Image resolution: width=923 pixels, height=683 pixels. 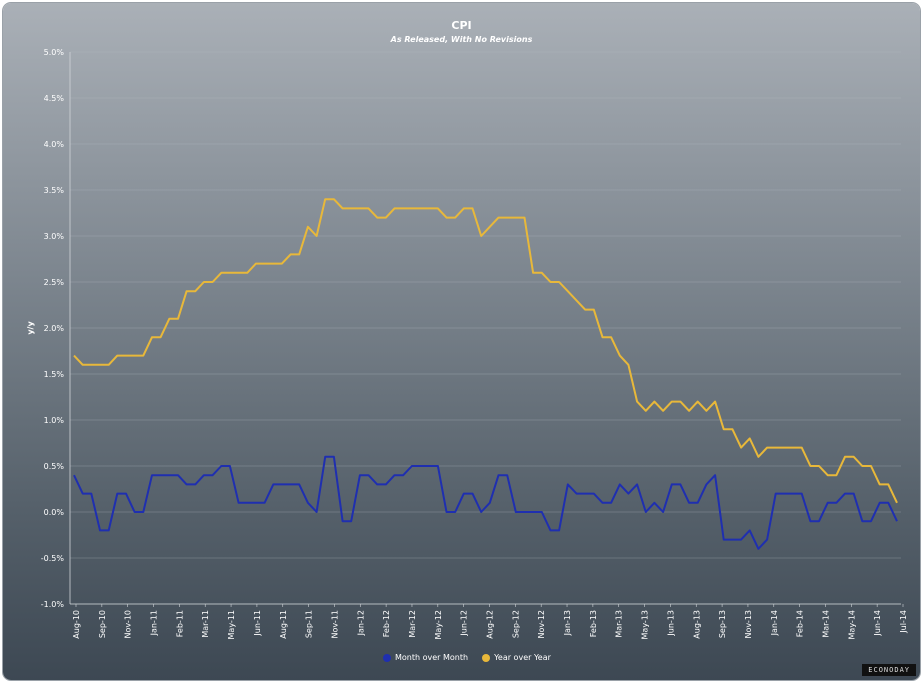 What do you see at coordinates (30, 328) in the screenshot?
I see `y-axis-label: y/y` at bounding box center [30, 328].